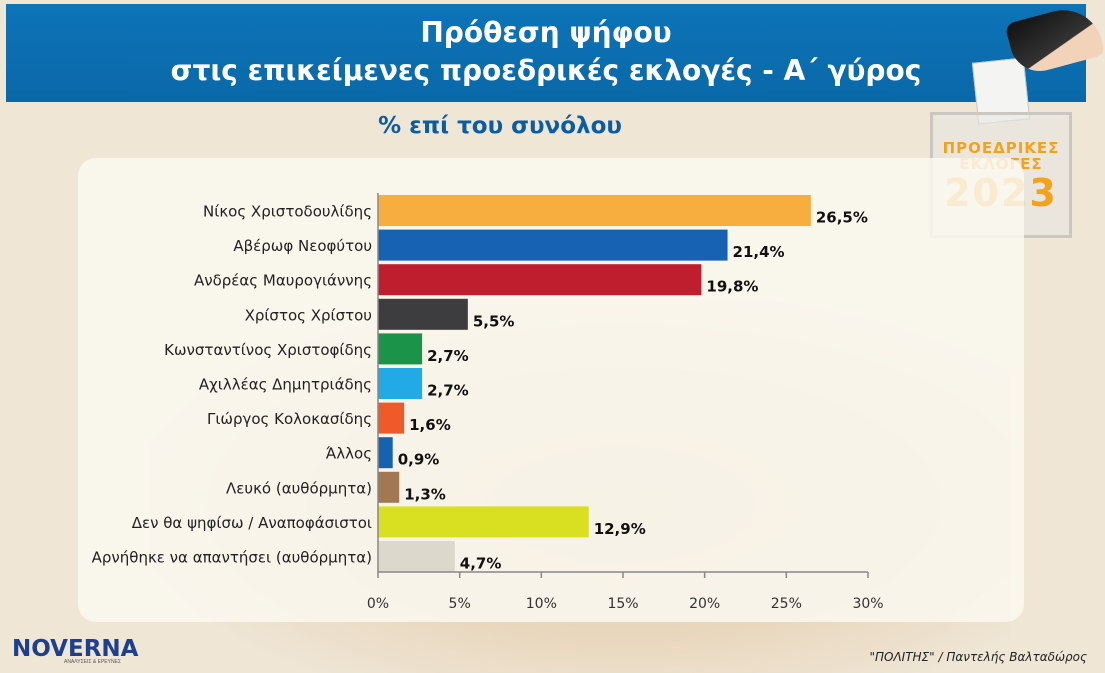 Image resolution: width=1105 pixels, height=673 pixels. I want to click on category-label: Γιώργος Κολοκασίδης, so click(289, 419).